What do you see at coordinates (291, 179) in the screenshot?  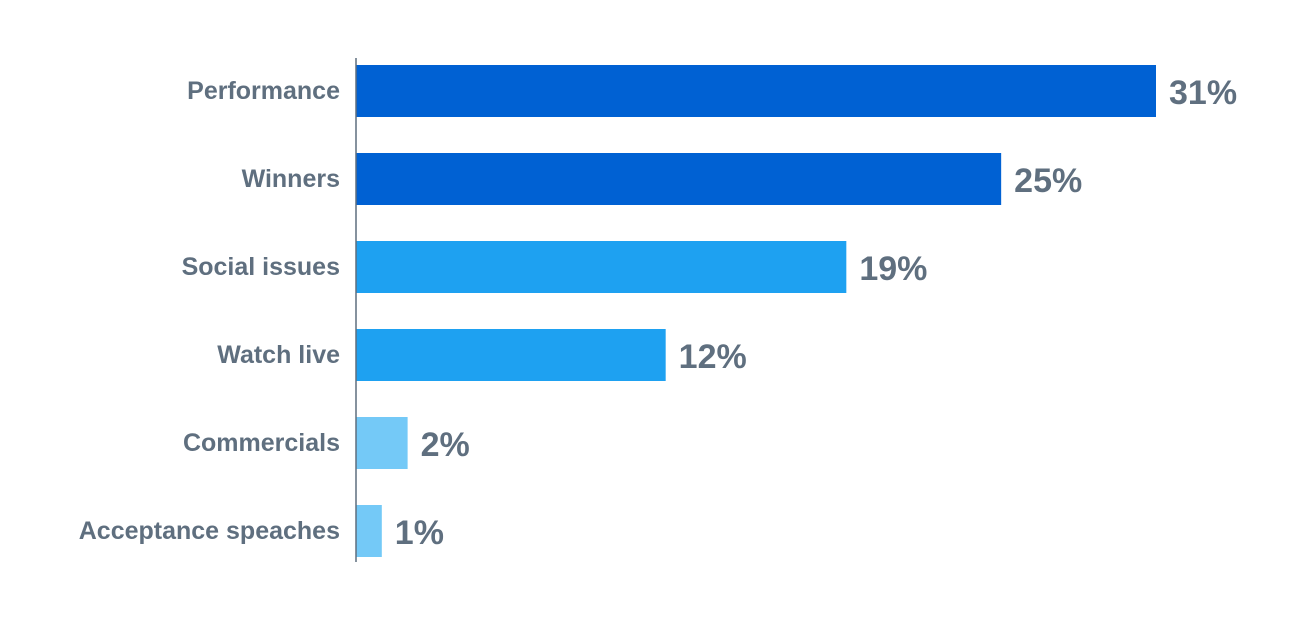 I see `category-label: Winners` at bounding box center [291, 179].